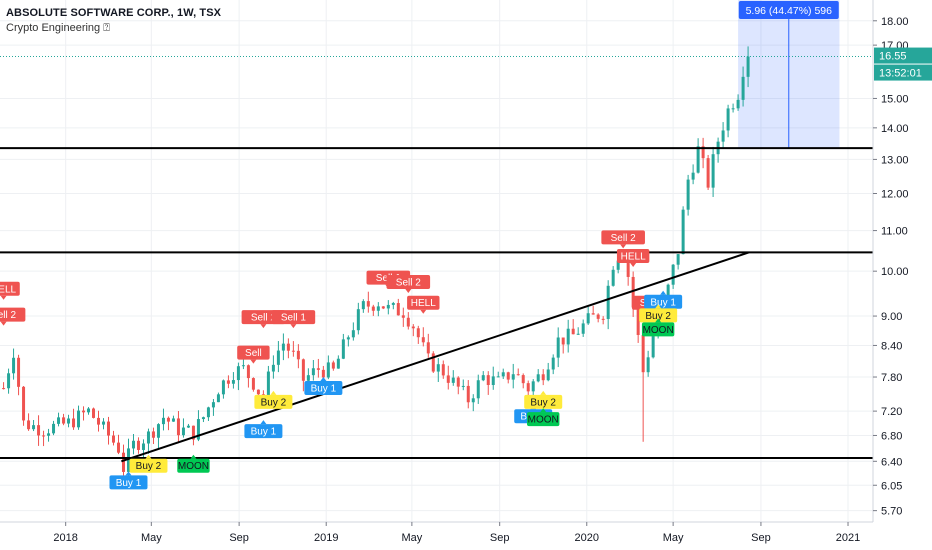  Describe the element at coordinates (114, 13) in the screenshot. I see `symbol-title: ABSOLUTE SOFTWARE CORP., 1W, TSX` at that location.